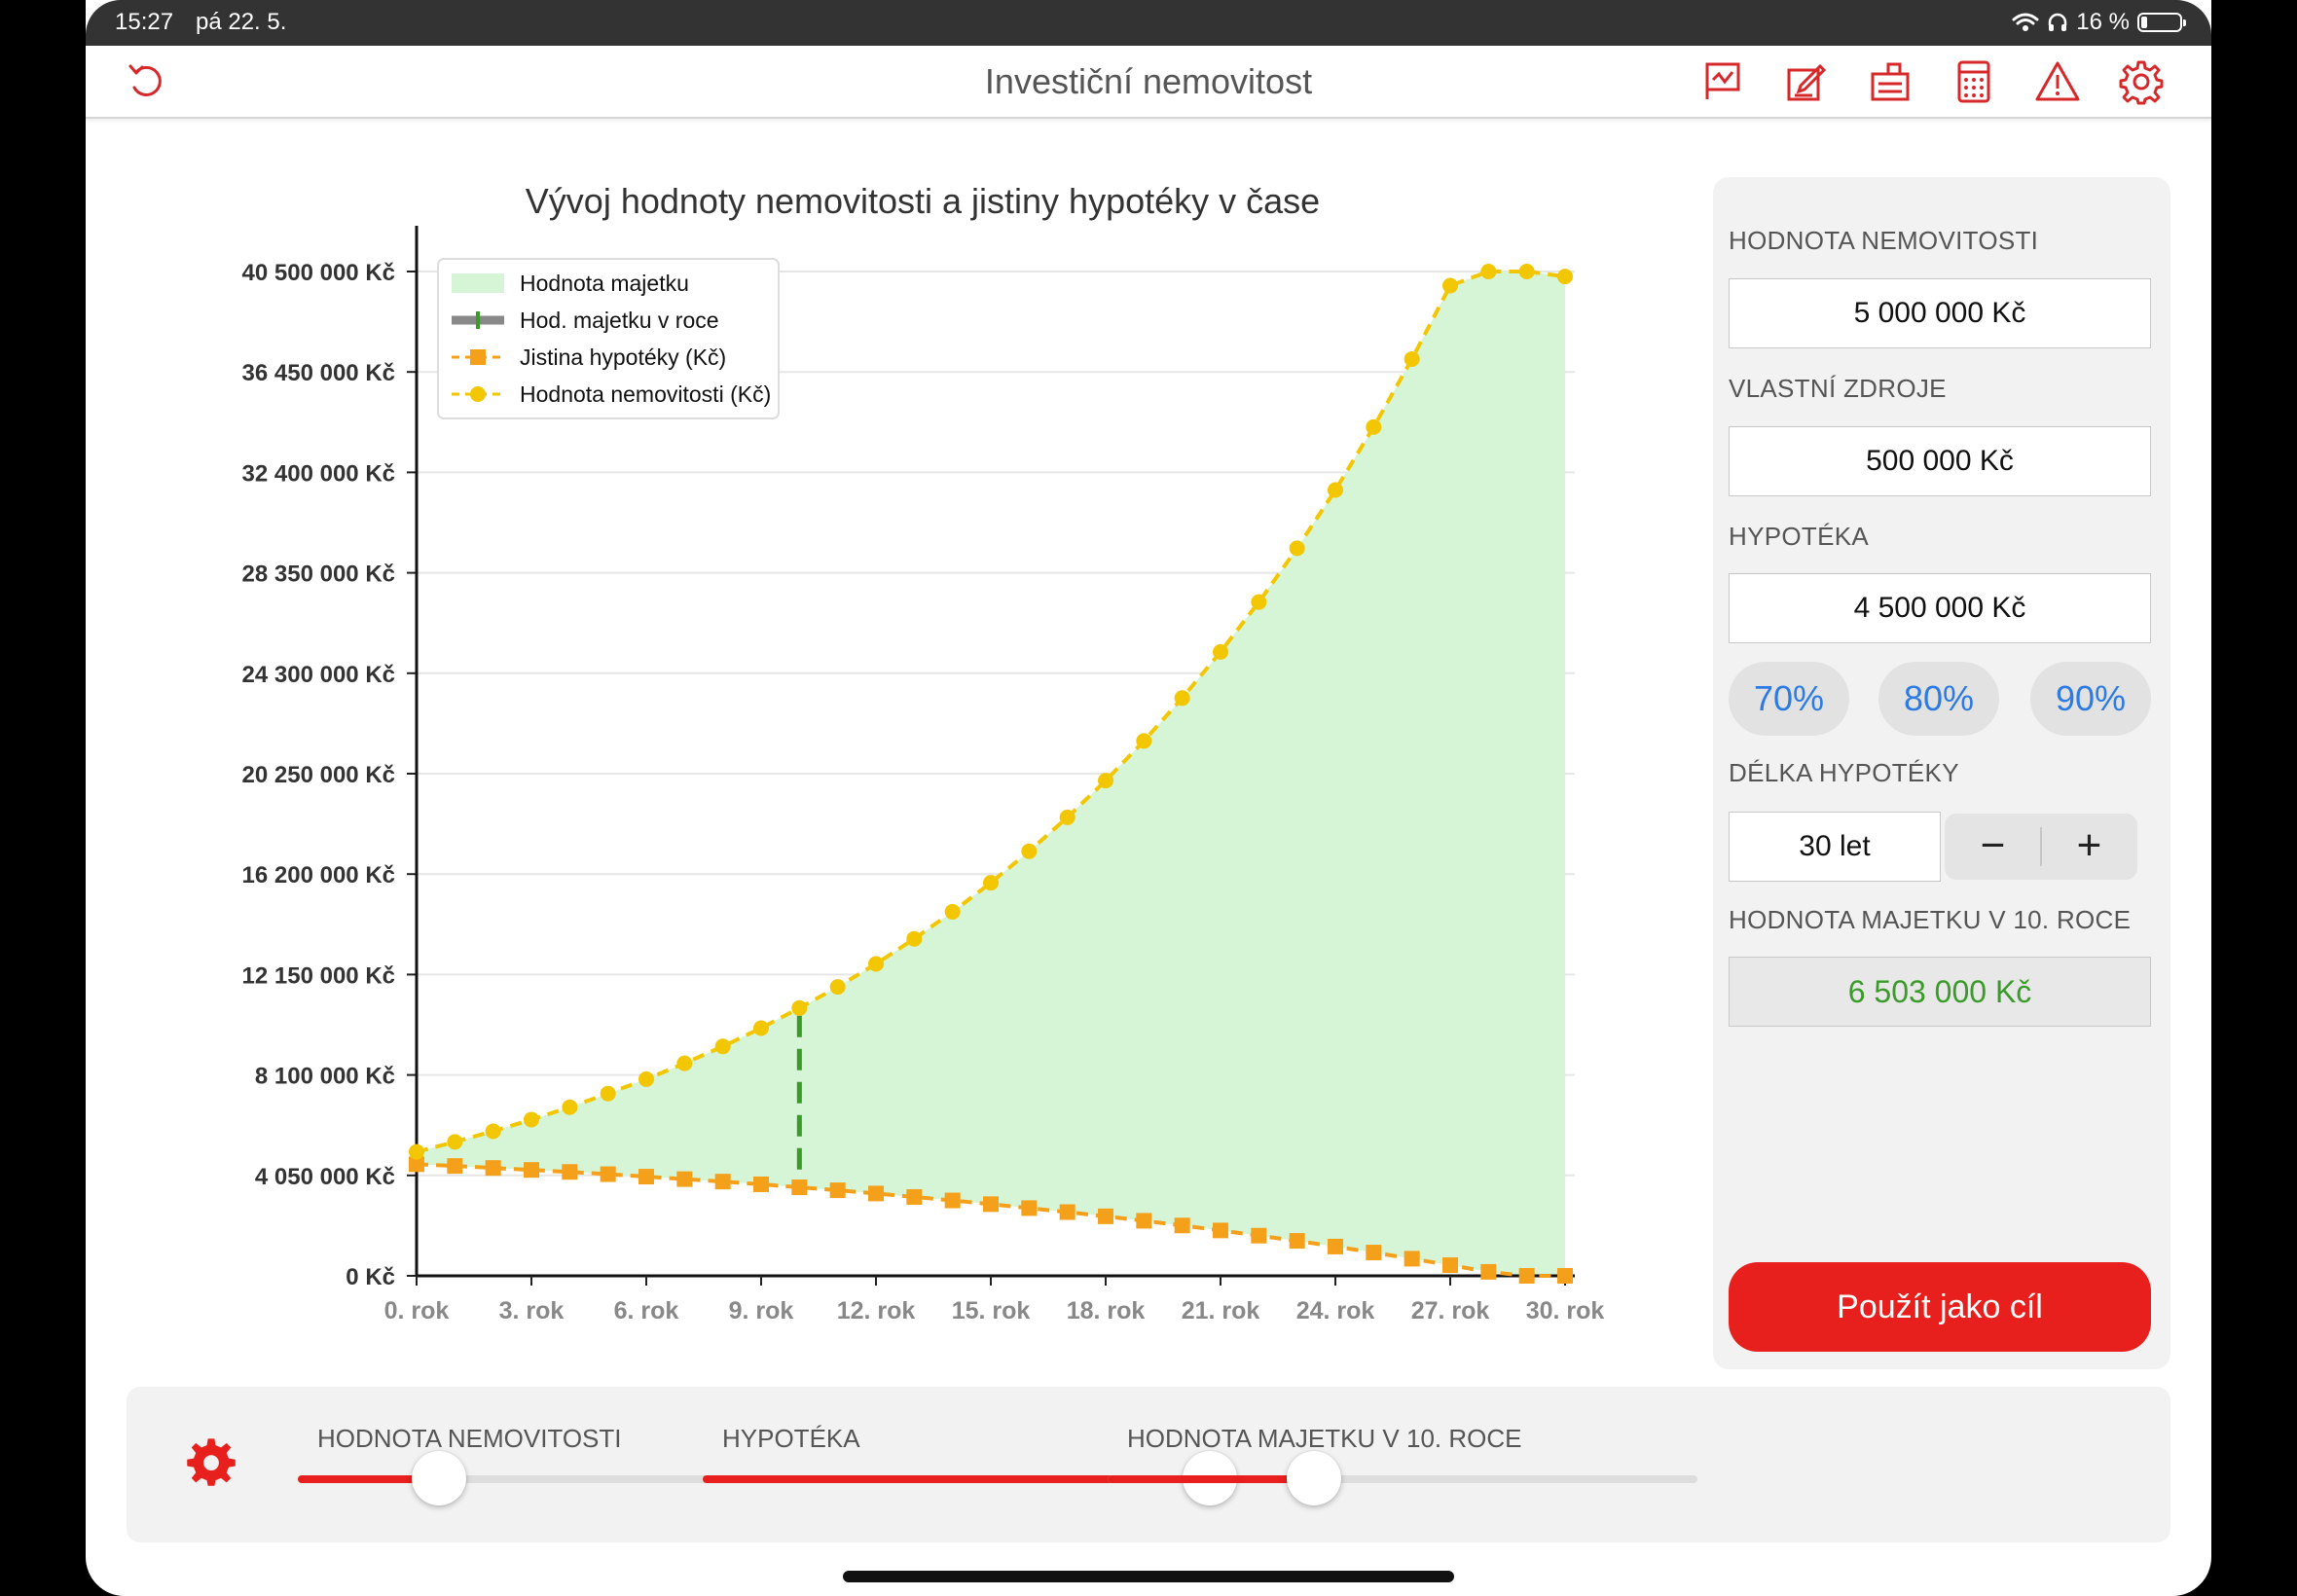 The width and height of the screenshot is (2297, 1596). I want to click on slider-label-wealth: HODNOTA MAJETKU V 10. ROCE, so click(1324, 1438).